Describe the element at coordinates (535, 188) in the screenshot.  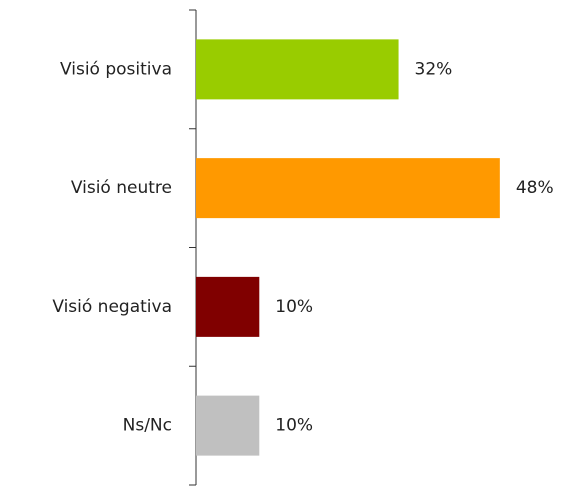
I see `value-label: 48%` at that location.